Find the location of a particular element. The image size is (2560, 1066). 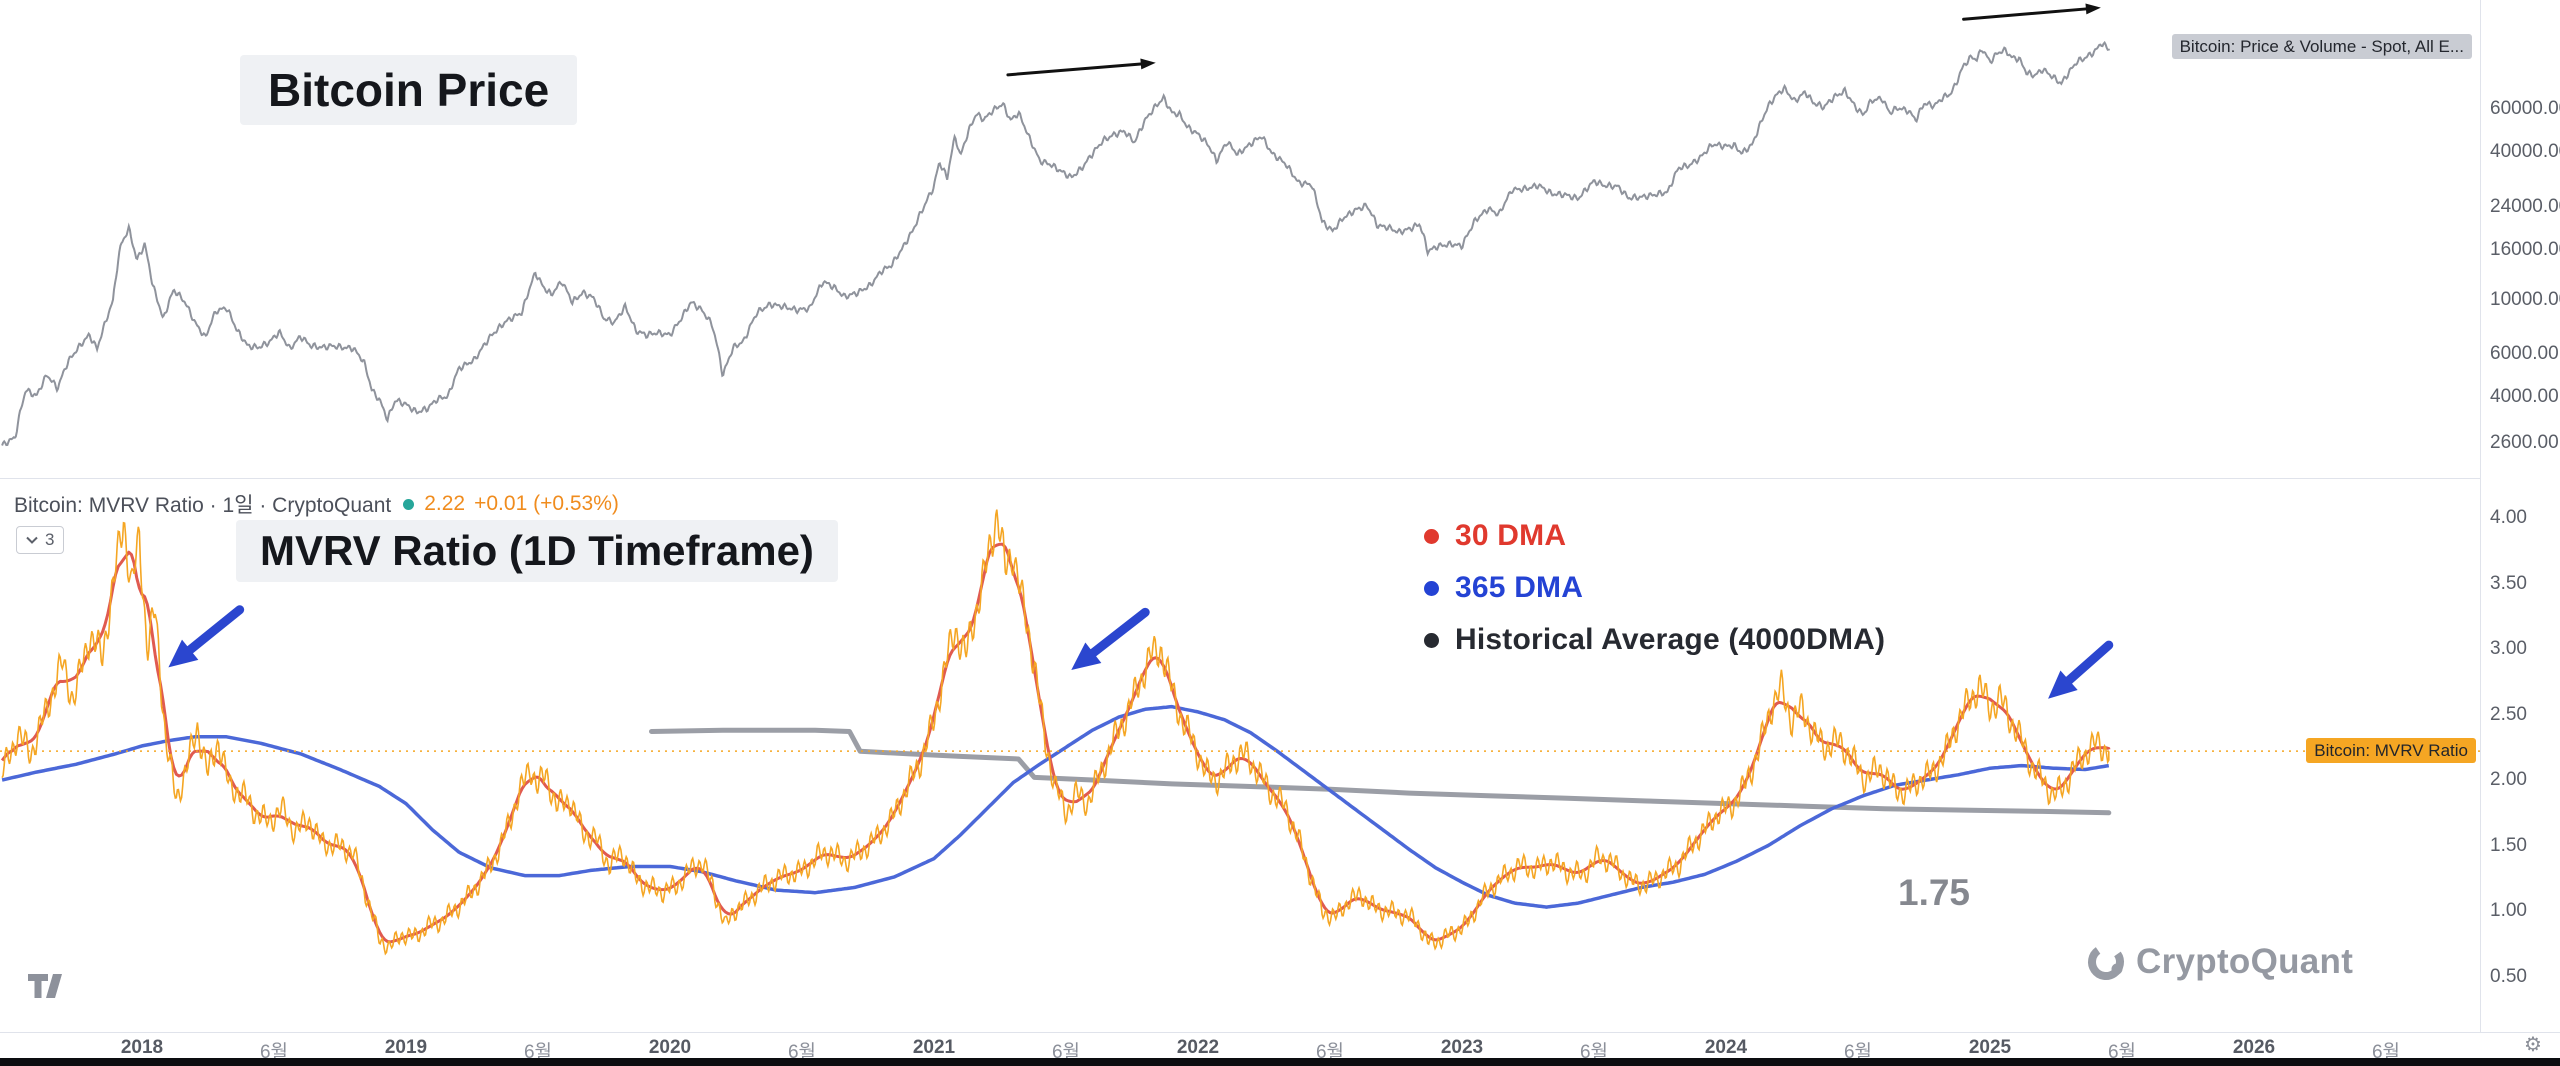

cryptoquant-watermark: CryptoQuant is located at coordinates (2219, 962).